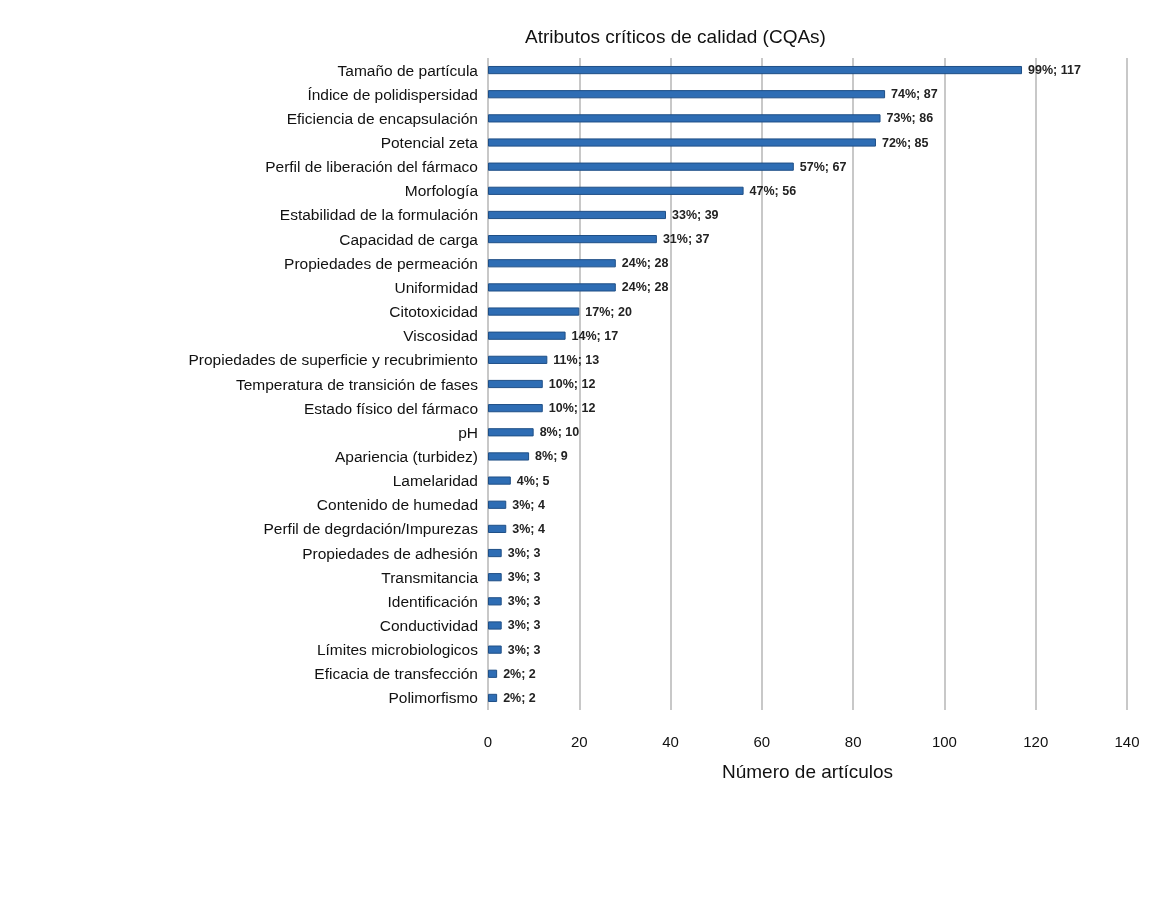 The image size is (1167, 903). What do you see at coordinates (429, 143) in the screenshot?
I see `y-tick-label: Potencial zeta` at bounding box center [429, 143].